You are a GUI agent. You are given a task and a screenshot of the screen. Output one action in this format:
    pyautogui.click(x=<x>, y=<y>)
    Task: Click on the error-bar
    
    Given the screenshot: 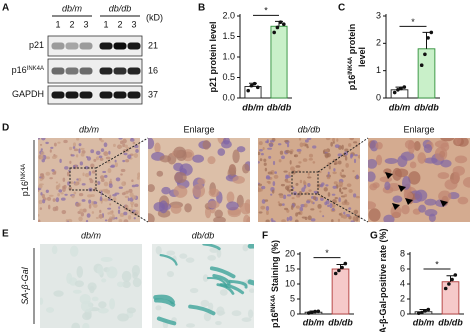 What is the action you would take?
    pyautogui.click(x=426, y=40)
    